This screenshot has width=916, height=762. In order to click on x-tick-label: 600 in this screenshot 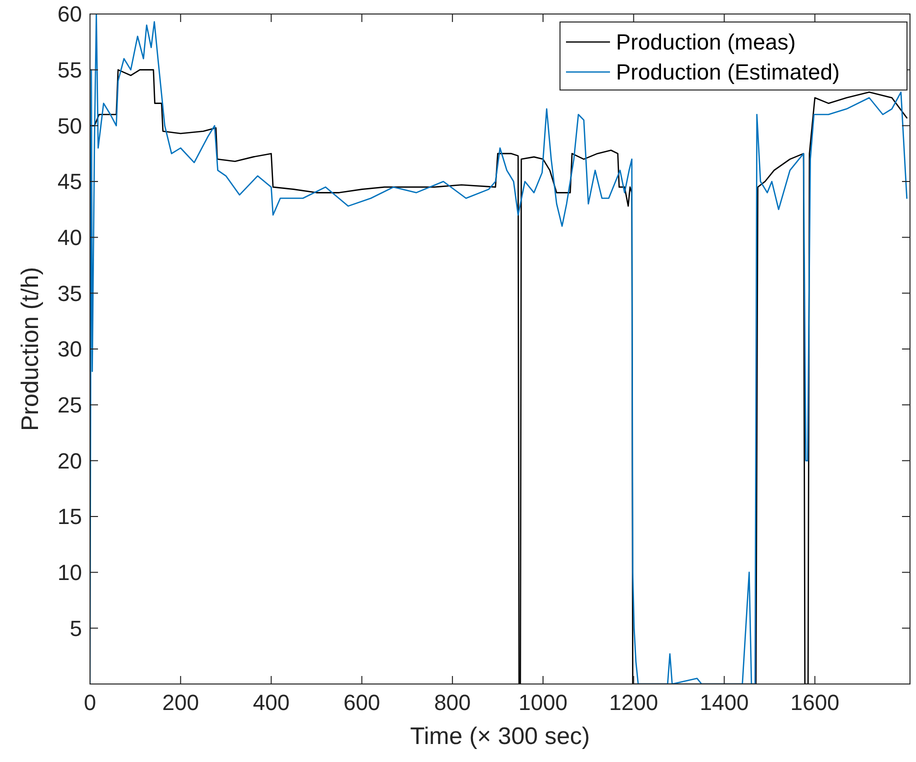, I will do `click(361, 702)`.